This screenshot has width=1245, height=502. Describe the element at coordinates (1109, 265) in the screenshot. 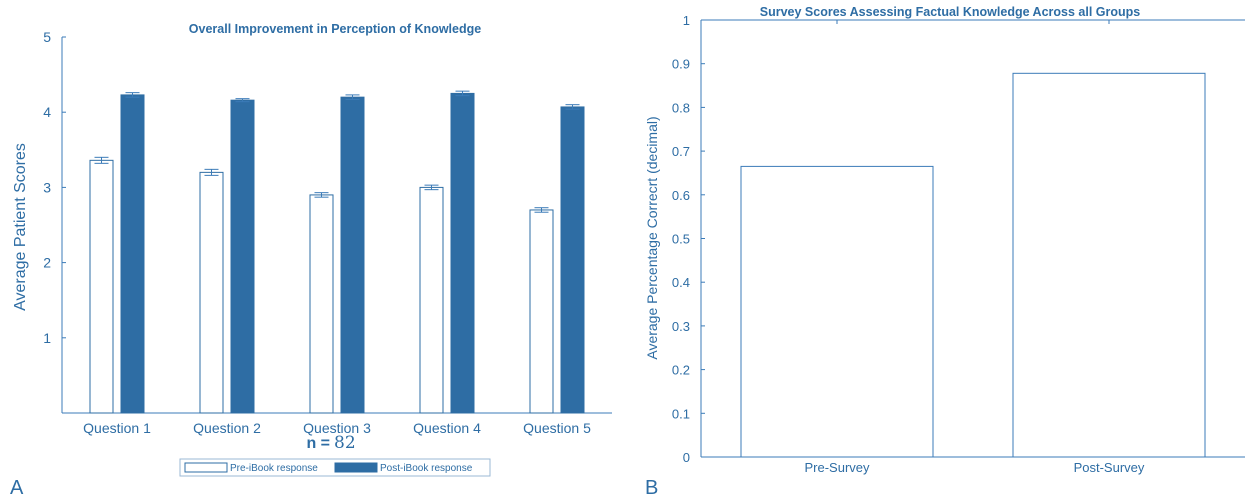

I see `bar-post-survey` at that location.